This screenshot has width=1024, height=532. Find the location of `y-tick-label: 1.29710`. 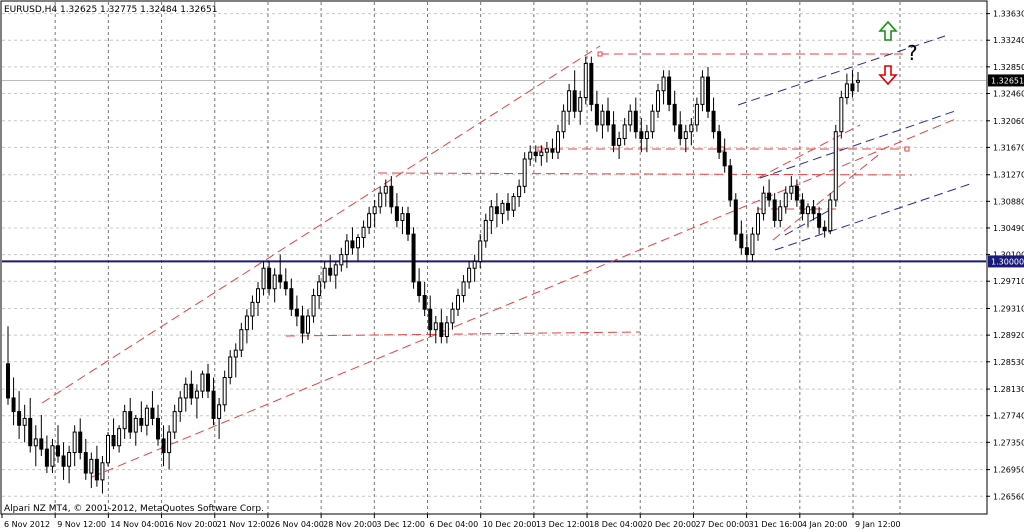

y-tick-label: 1.29710 is located at coordinates (1008, 281).